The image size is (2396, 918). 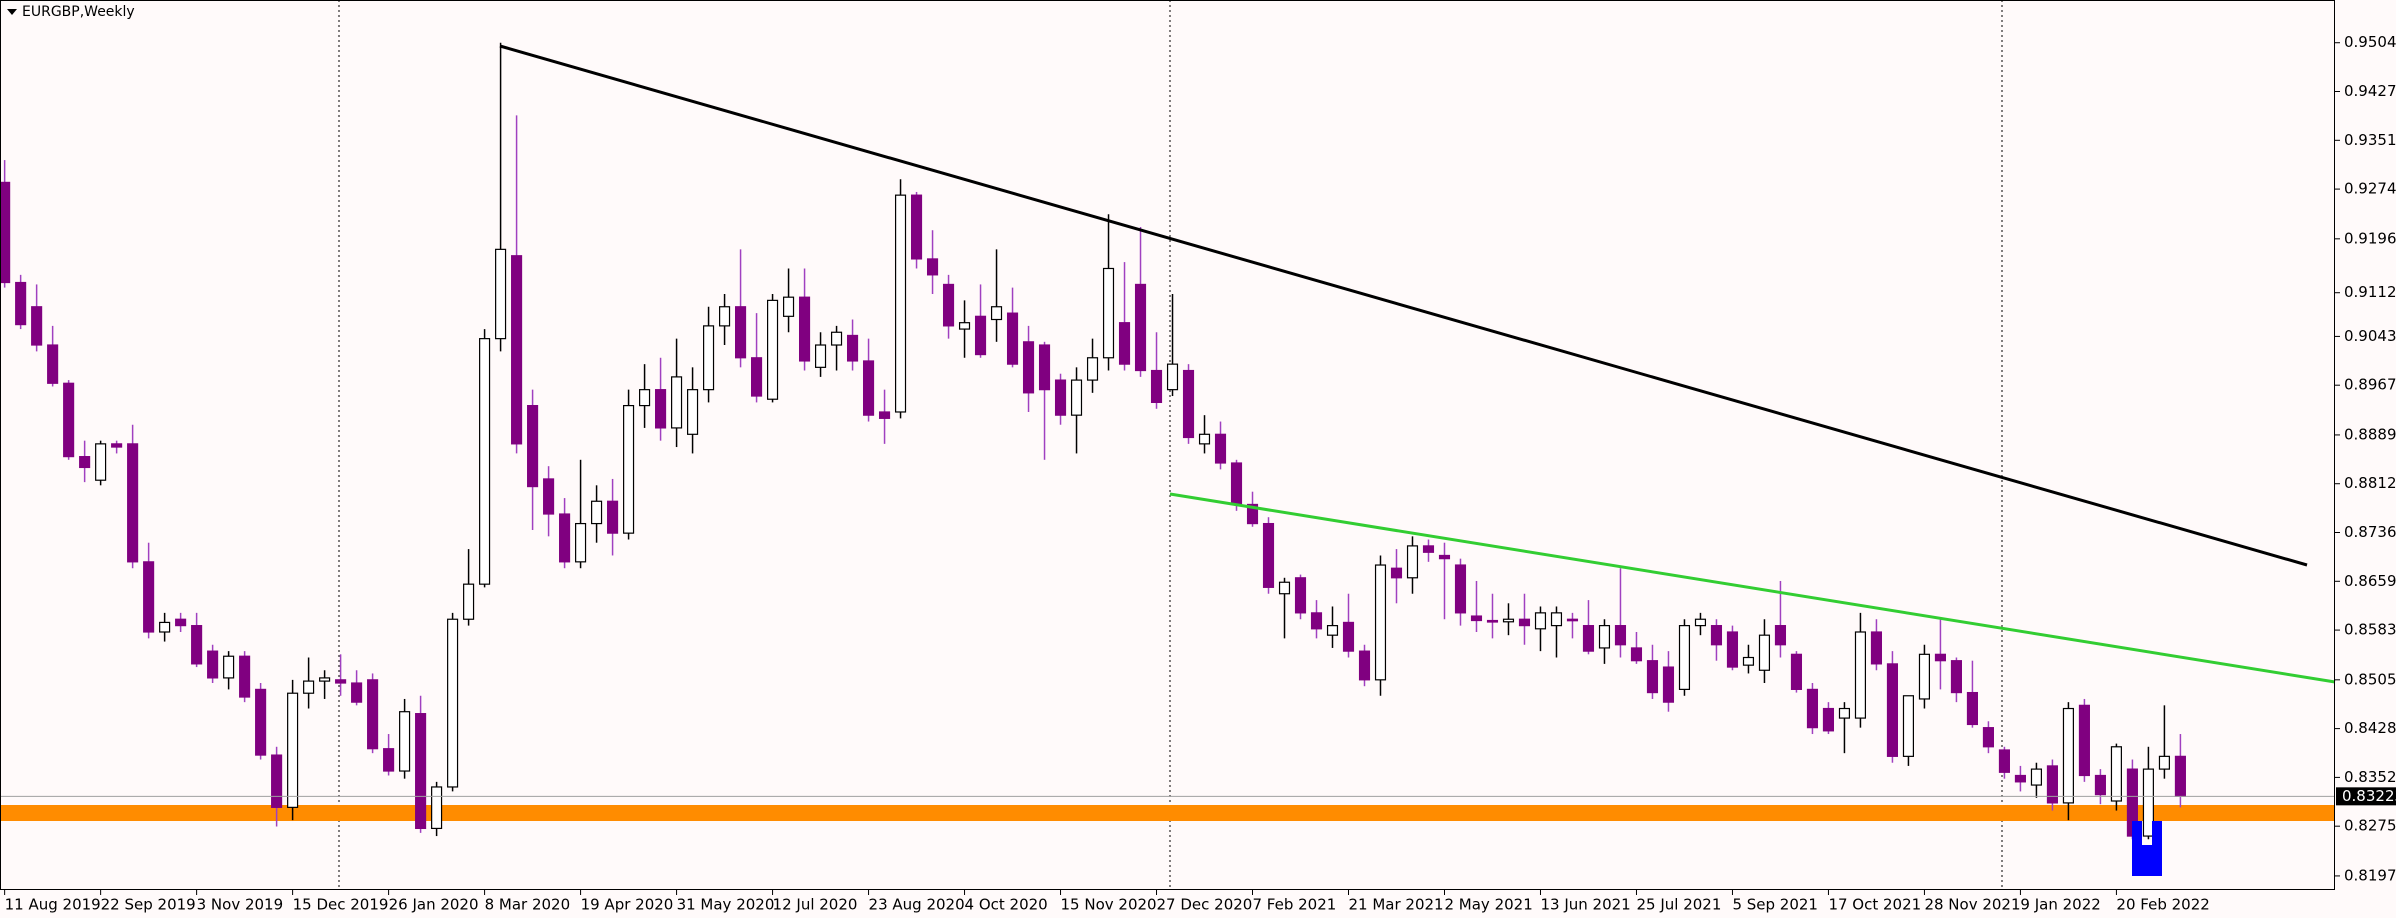 What do you see at coordinates (341, 905) in the screenshot?
I see `x-tick-label: 15 Dec 2019` at bounding box center [341, 905].